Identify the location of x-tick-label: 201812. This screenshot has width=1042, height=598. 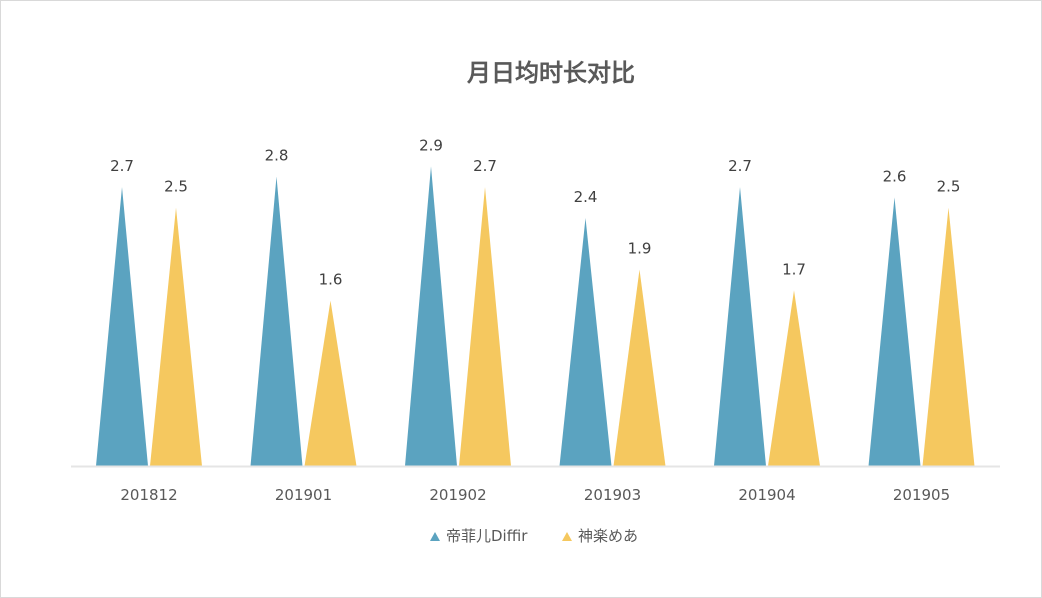
(148, 495).